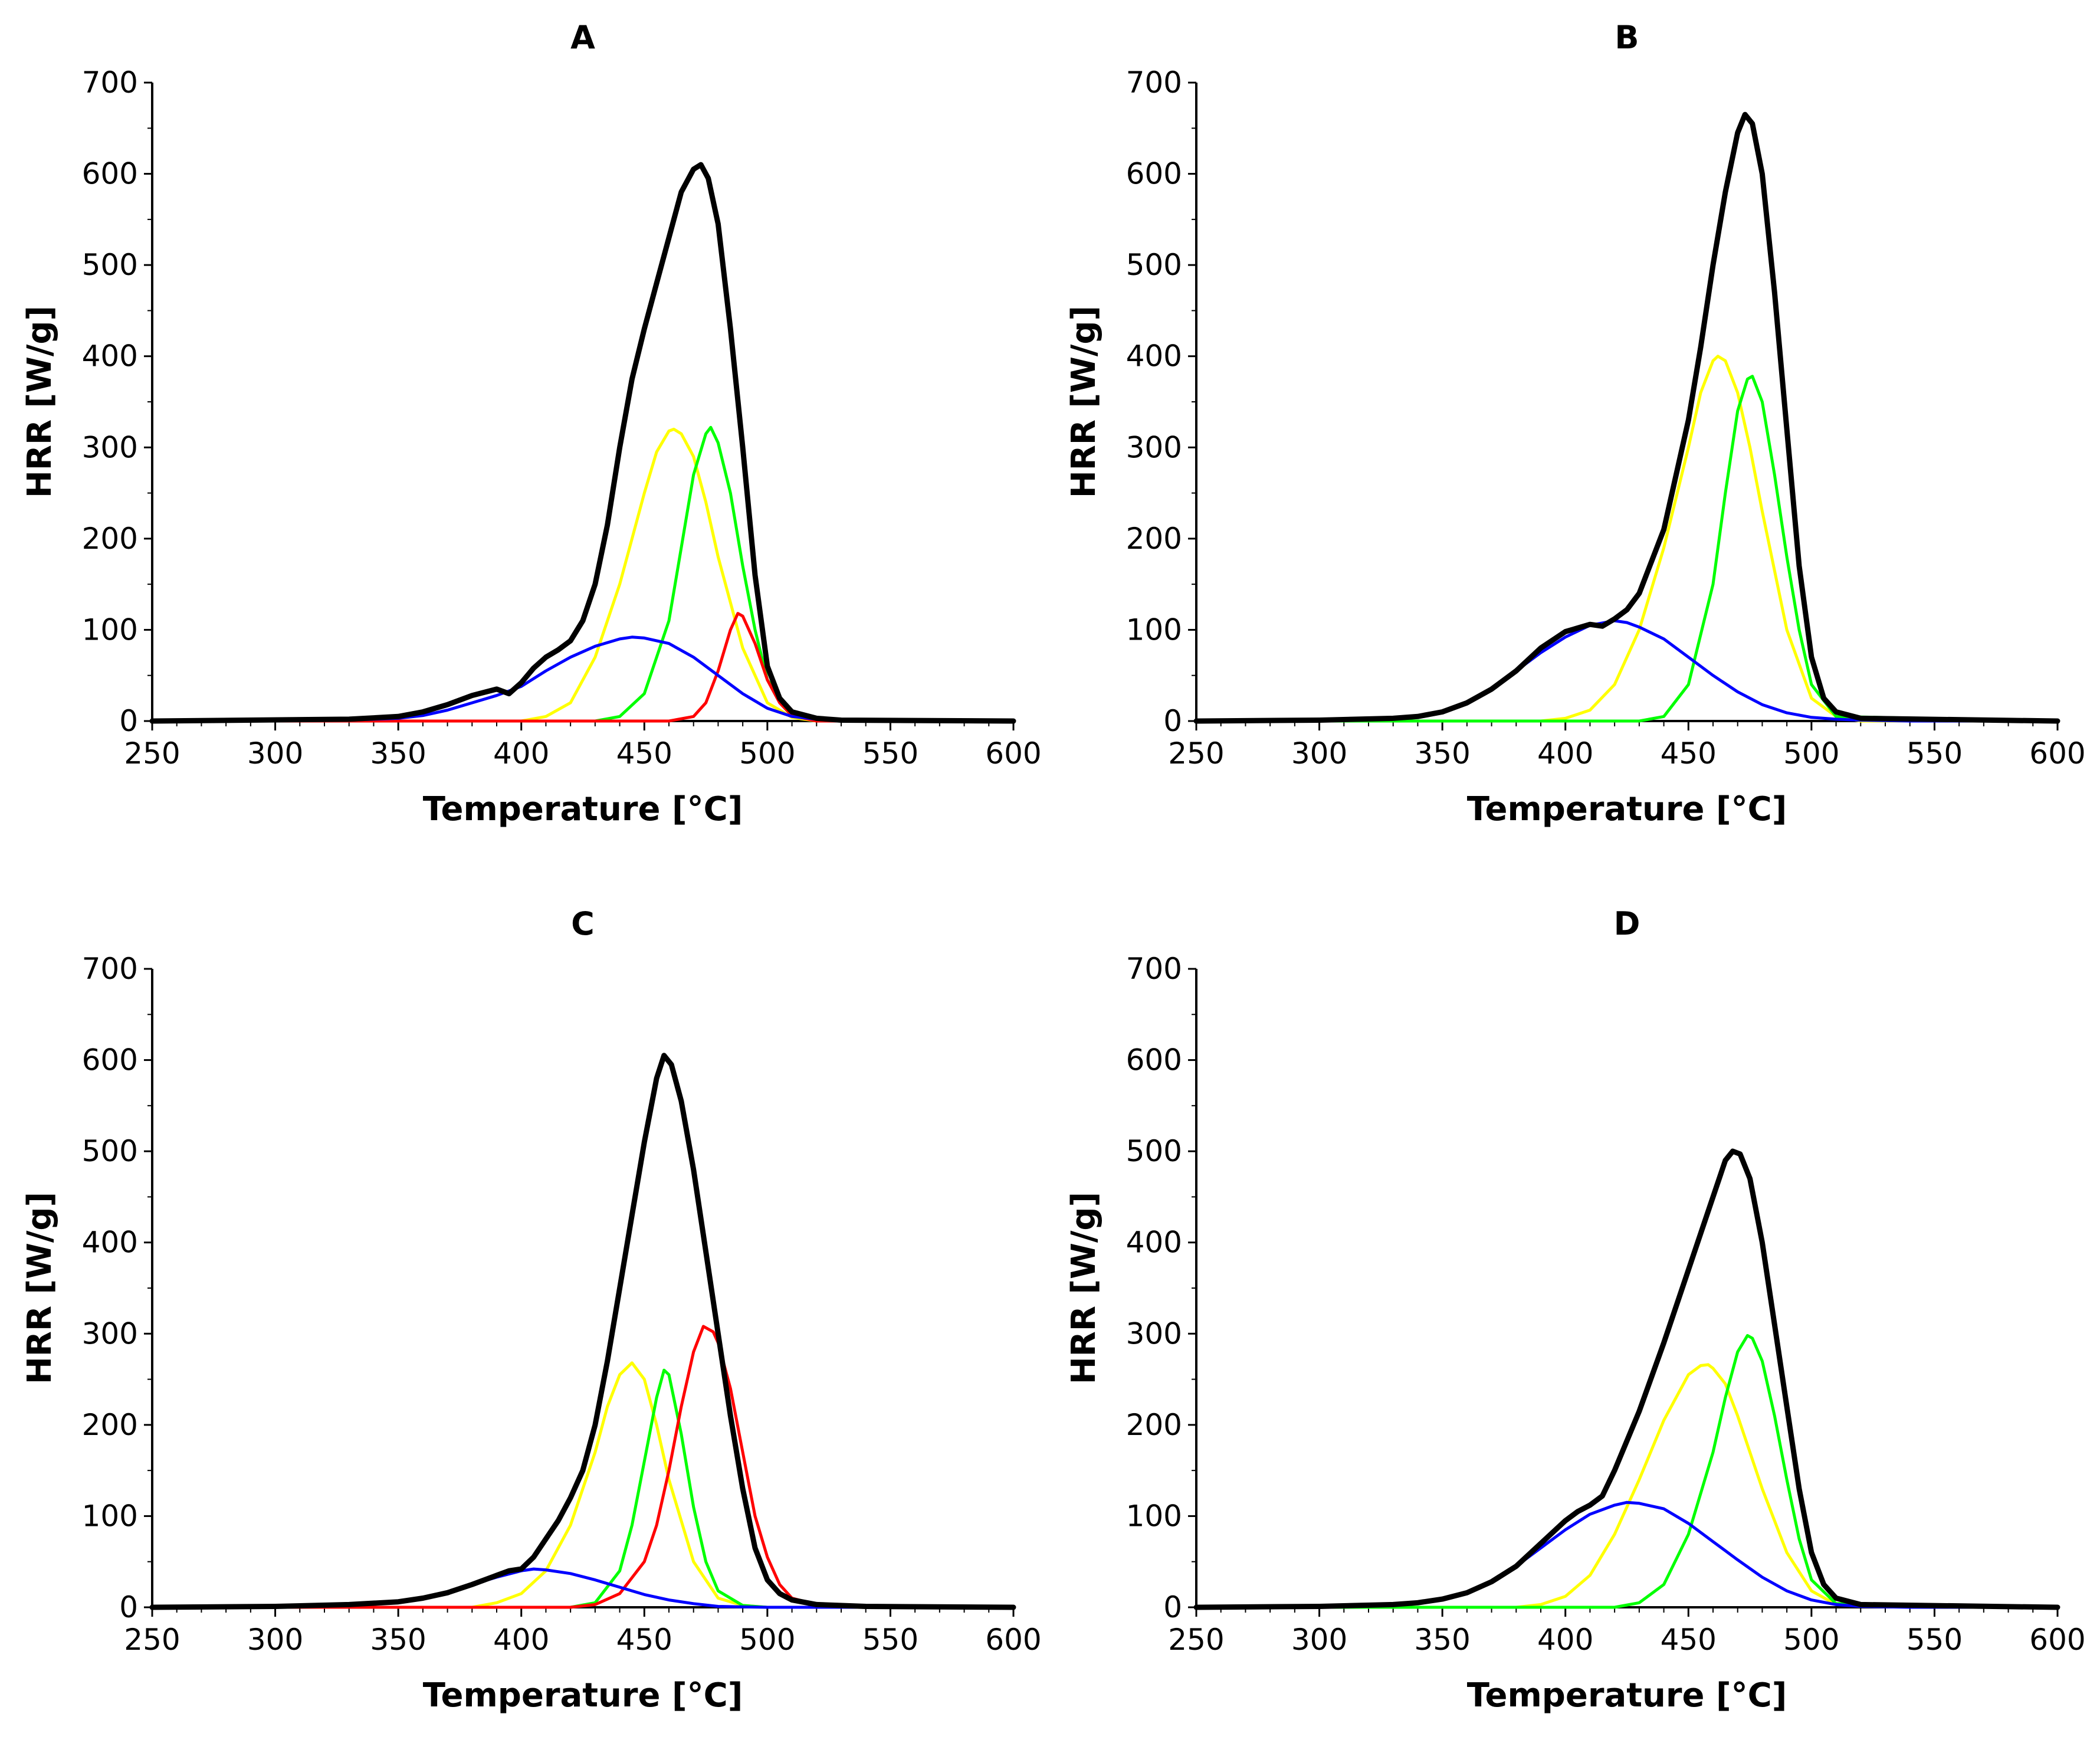 The width and height of the screenshot is (2100, 1743). I want to click on panel-title: B, so click(1627, 37).